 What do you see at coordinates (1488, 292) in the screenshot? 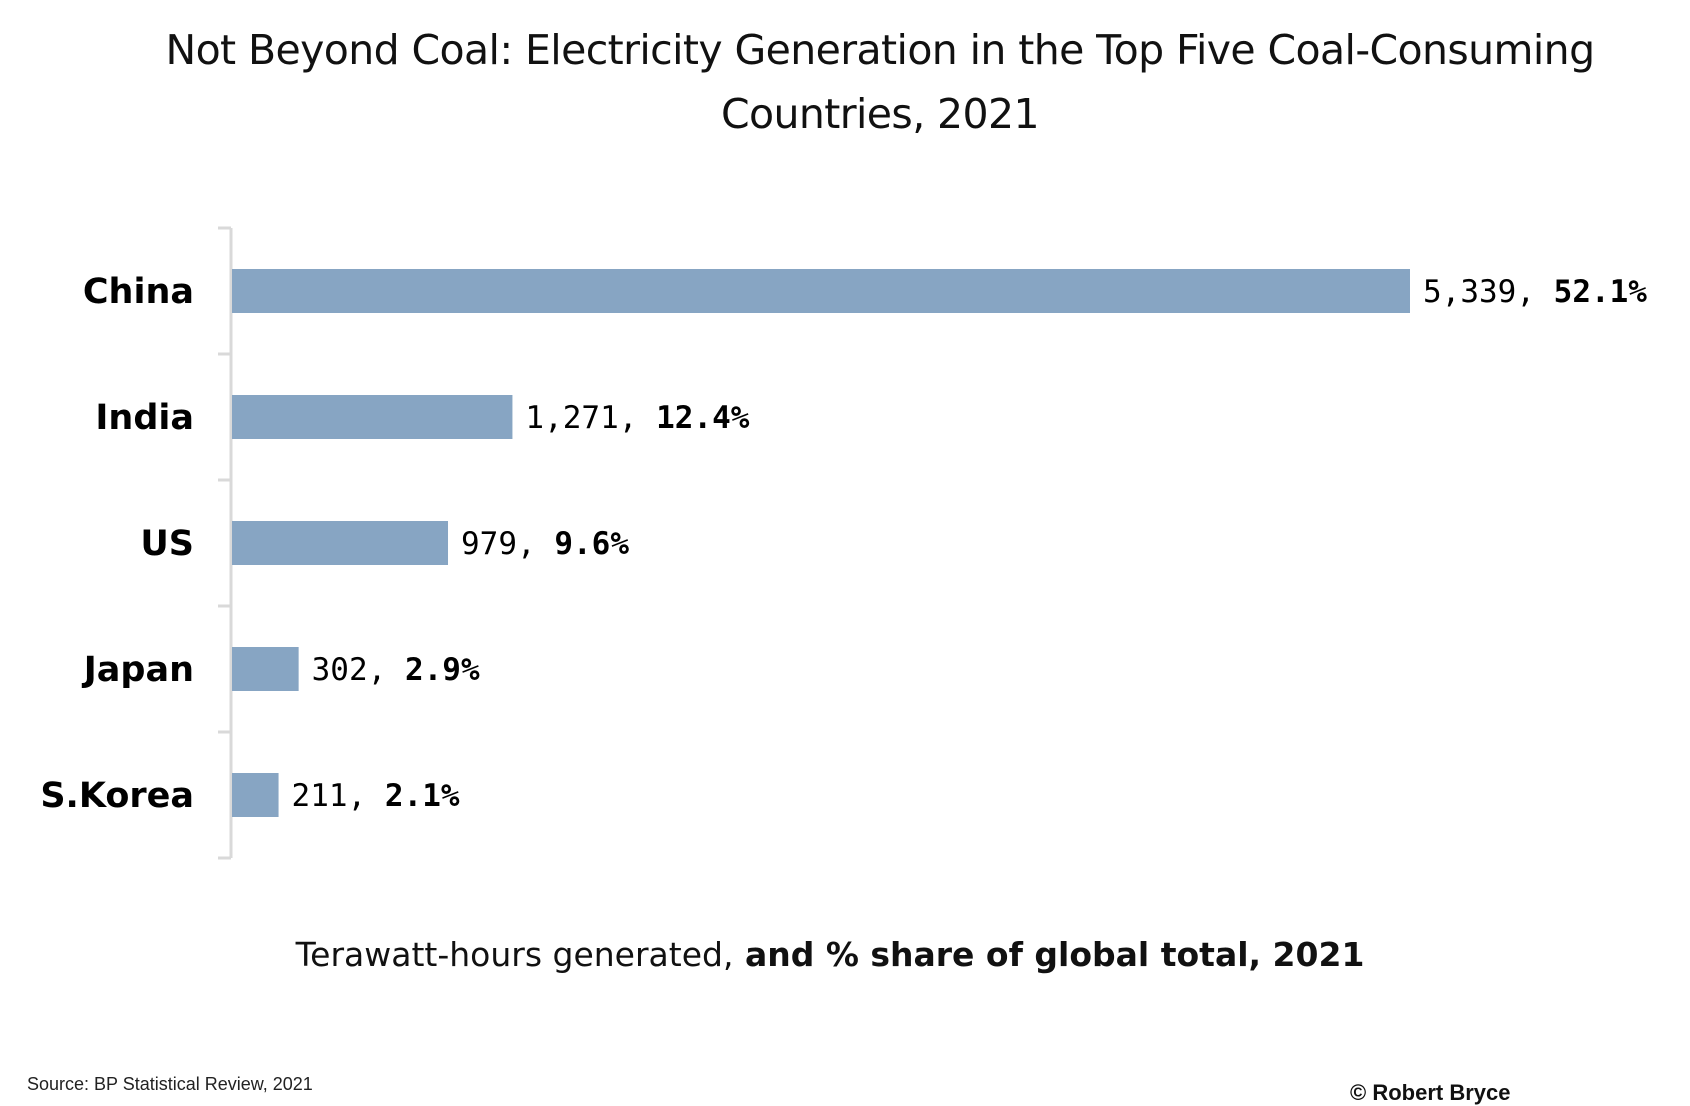
I see `data-label-value: 5,339,` at bounding box center [1488, 292].